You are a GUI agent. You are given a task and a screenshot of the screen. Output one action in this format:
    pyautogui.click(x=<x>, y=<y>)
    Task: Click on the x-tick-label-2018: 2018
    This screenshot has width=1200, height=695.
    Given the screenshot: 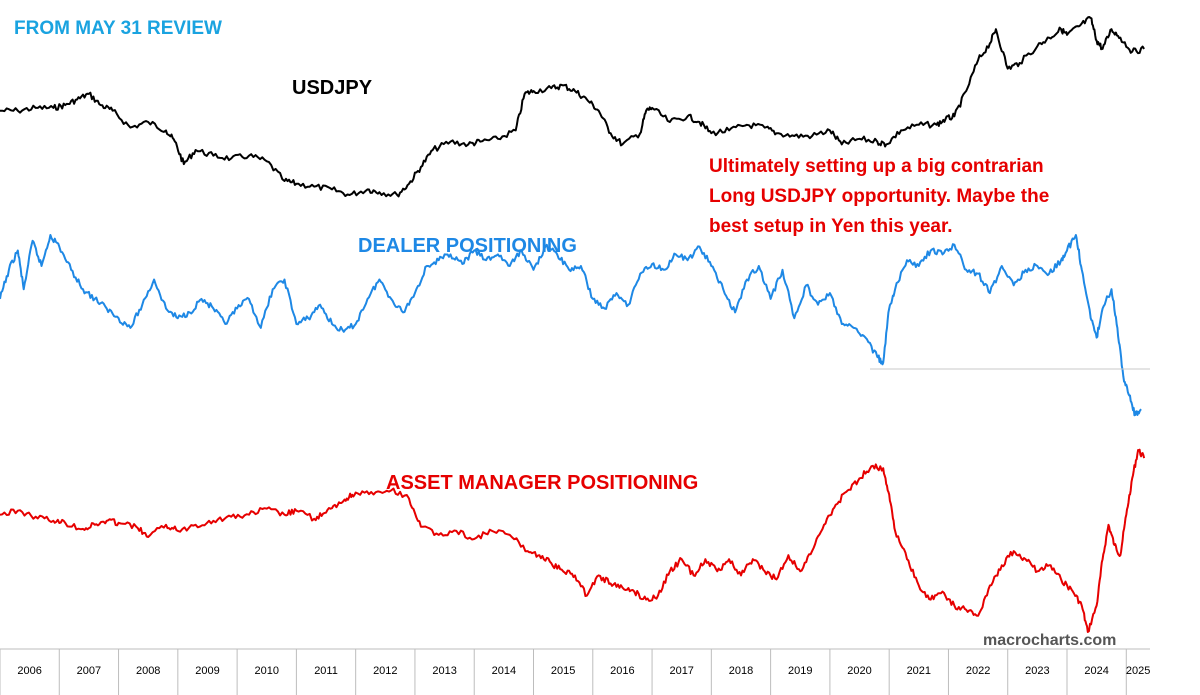 What is the action you would take?
    pyautogui.click(x=741, y=671)
    